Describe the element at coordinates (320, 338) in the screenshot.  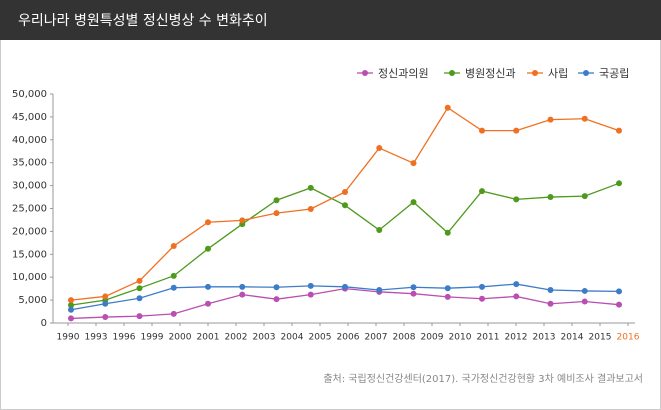
I see `x-tick-label: 2005` at that location.